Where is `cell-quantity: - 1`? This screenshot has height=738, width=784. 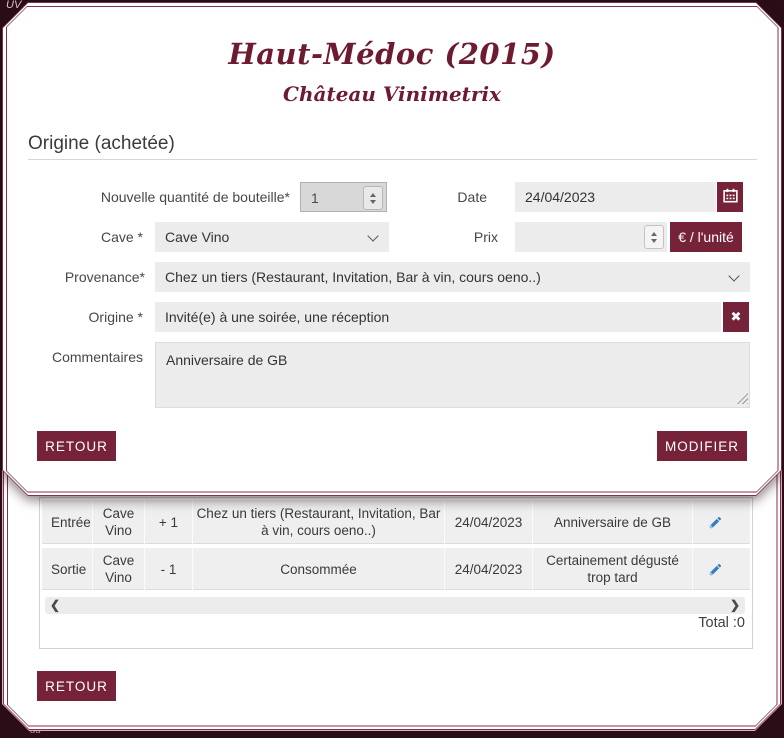 cell-quantity: - 1 is located at coordinates (168, 569).